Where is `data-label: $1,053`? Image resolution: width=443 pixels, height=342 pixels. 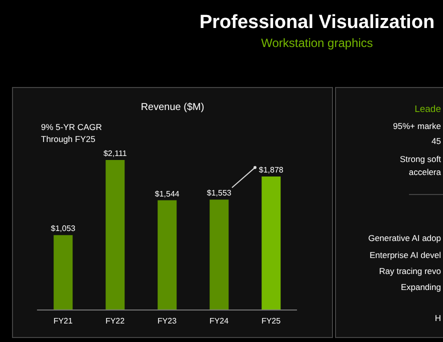
data-label: $1,053 is located at coordinates (63, 229).